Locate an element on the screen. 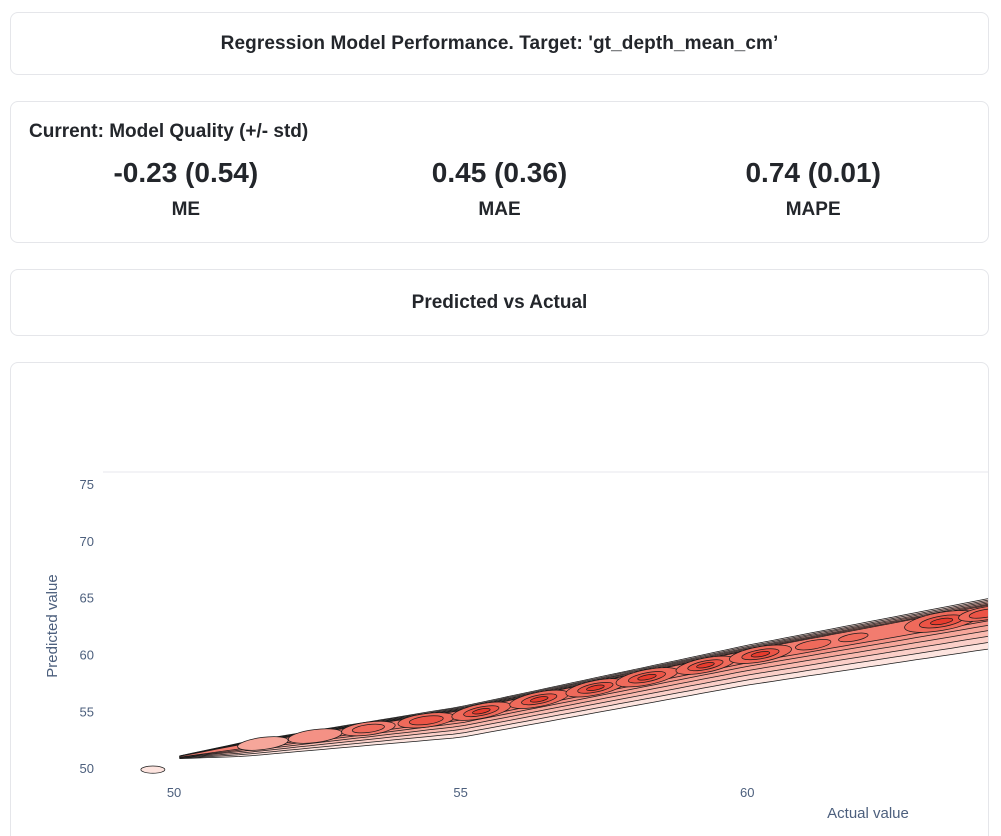 The height and width of the screenshot is (836, 1001). metric-mae: 0.45 (0.36) MAE is located at coordinates (500, 189).